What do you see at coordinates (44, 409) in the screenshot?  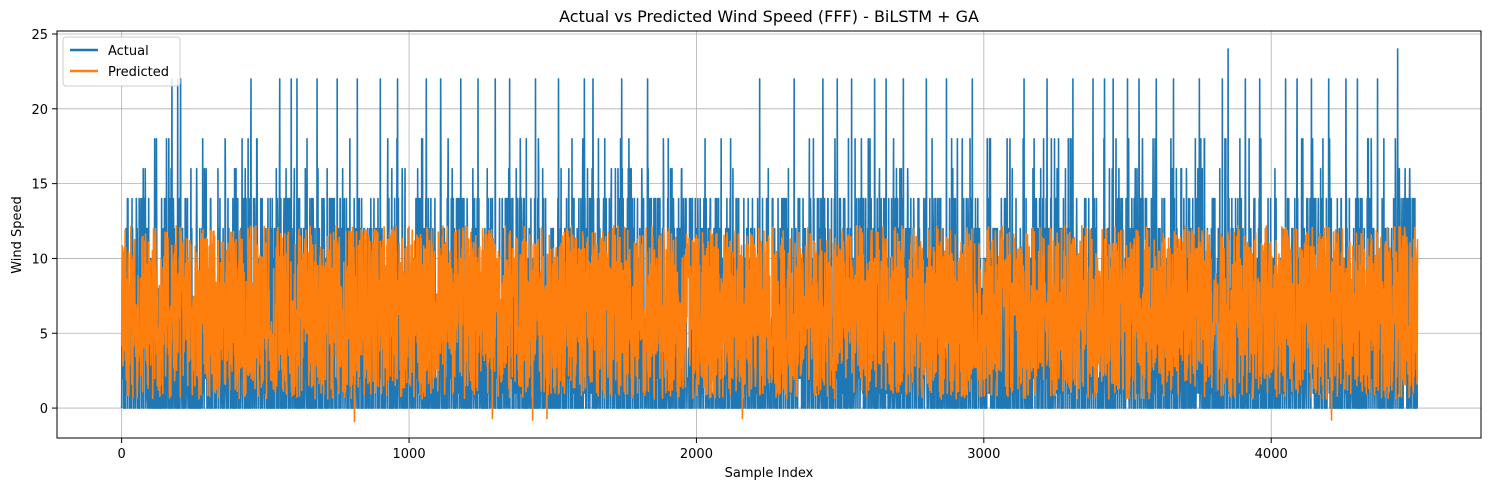 I see `y-tick-label: 0` at bounding box center [44, 409].